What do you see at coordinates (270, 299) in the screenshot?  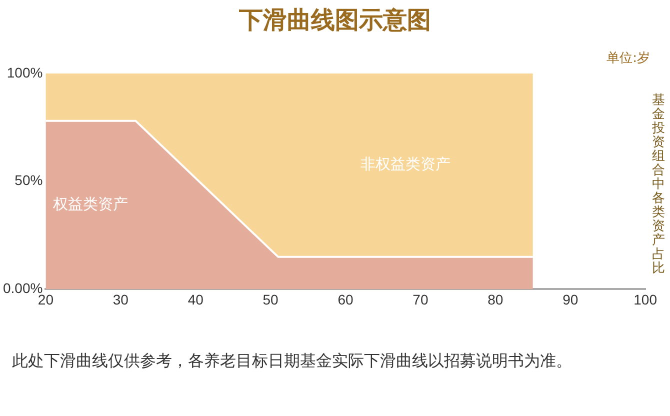 I see `x-tick-label: 50` at bounding box center [270, 299].